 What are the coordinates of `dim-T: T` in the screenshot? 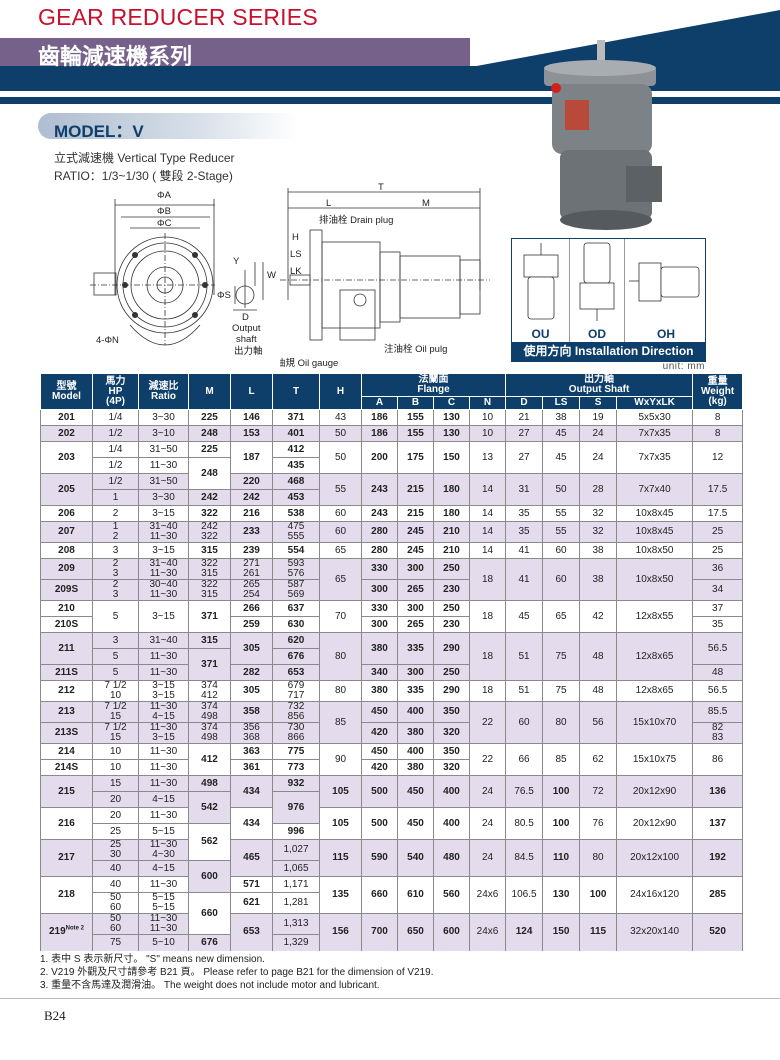 It's located at (381, 187).